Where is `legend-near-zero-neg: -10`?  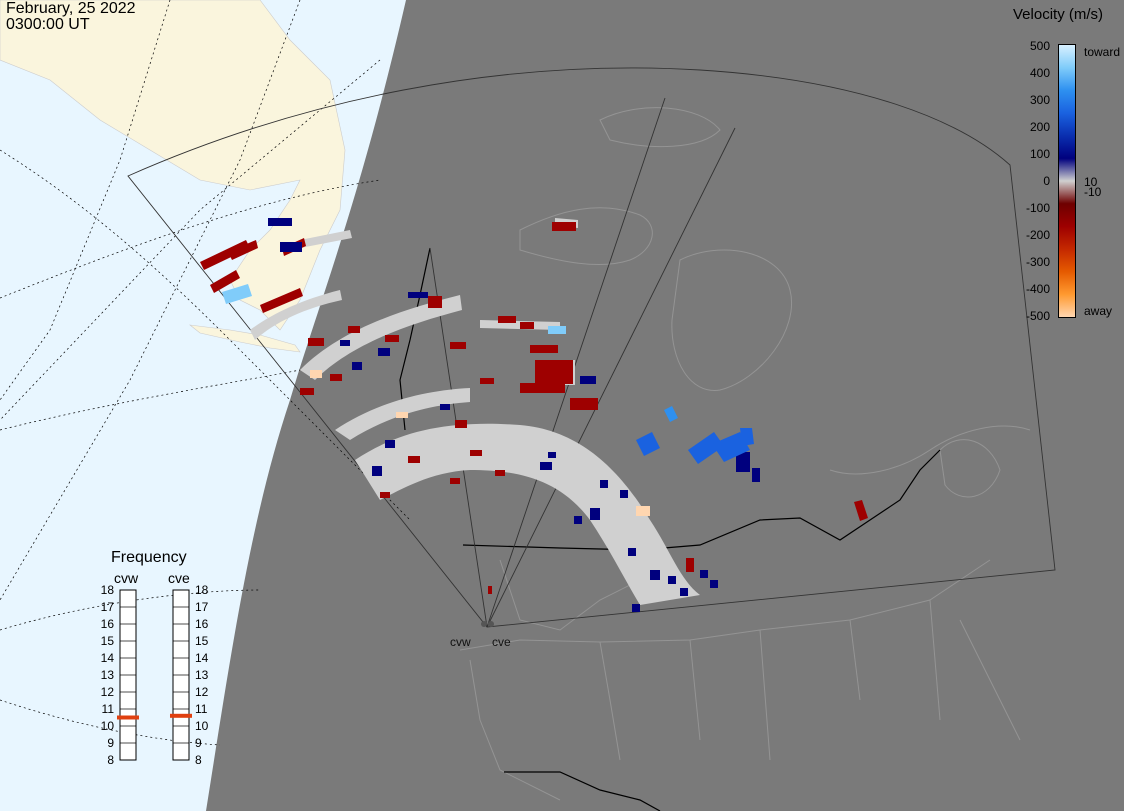 legend-near-zero-neg: -10 is located at coordinates (1093, 192).